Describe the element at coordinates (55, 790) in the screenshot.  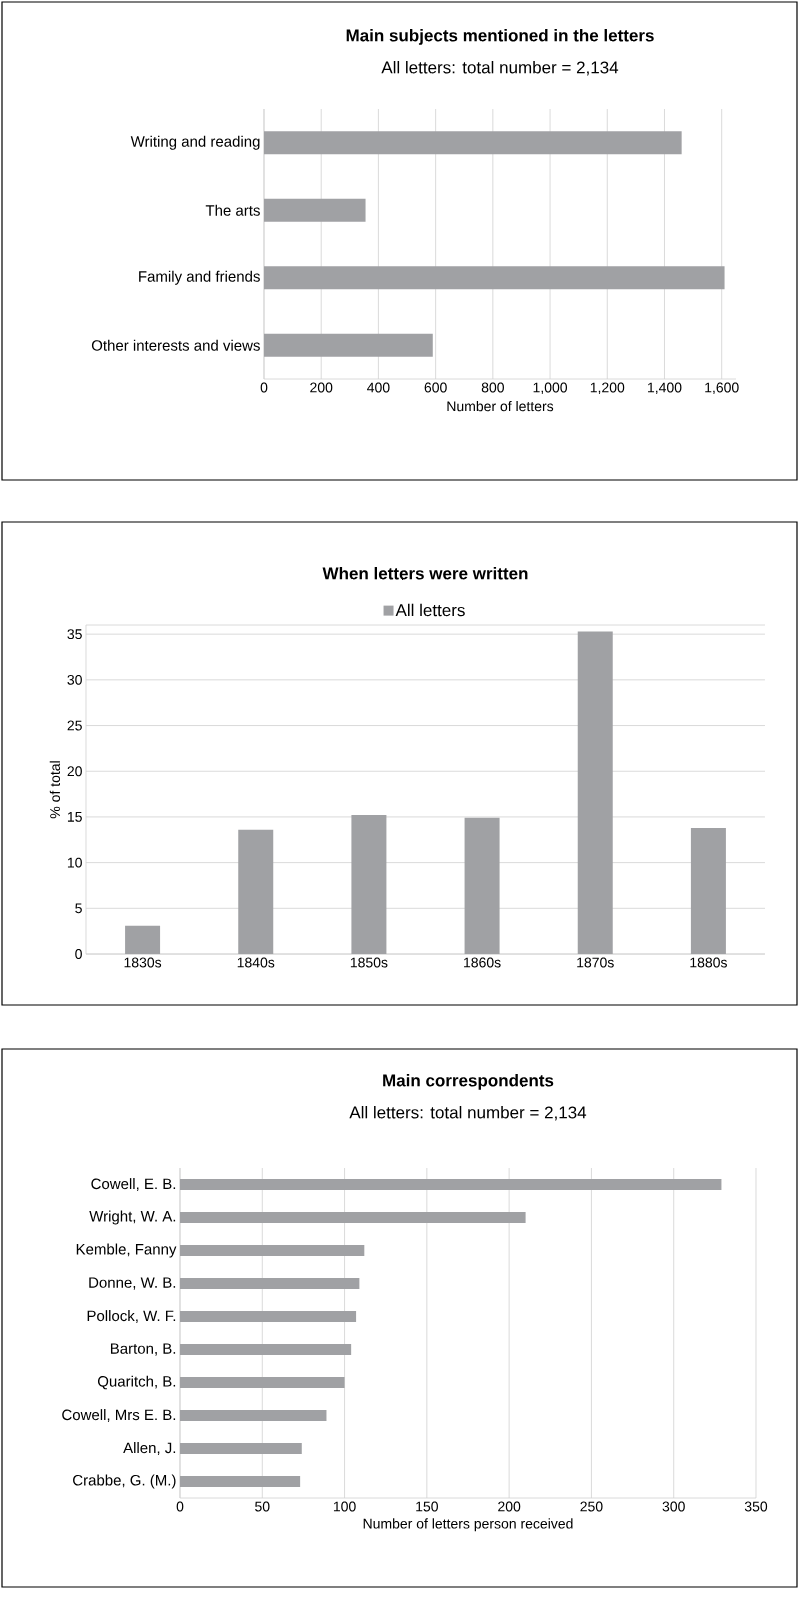
I see `y-axis-title: % of total` at that location.